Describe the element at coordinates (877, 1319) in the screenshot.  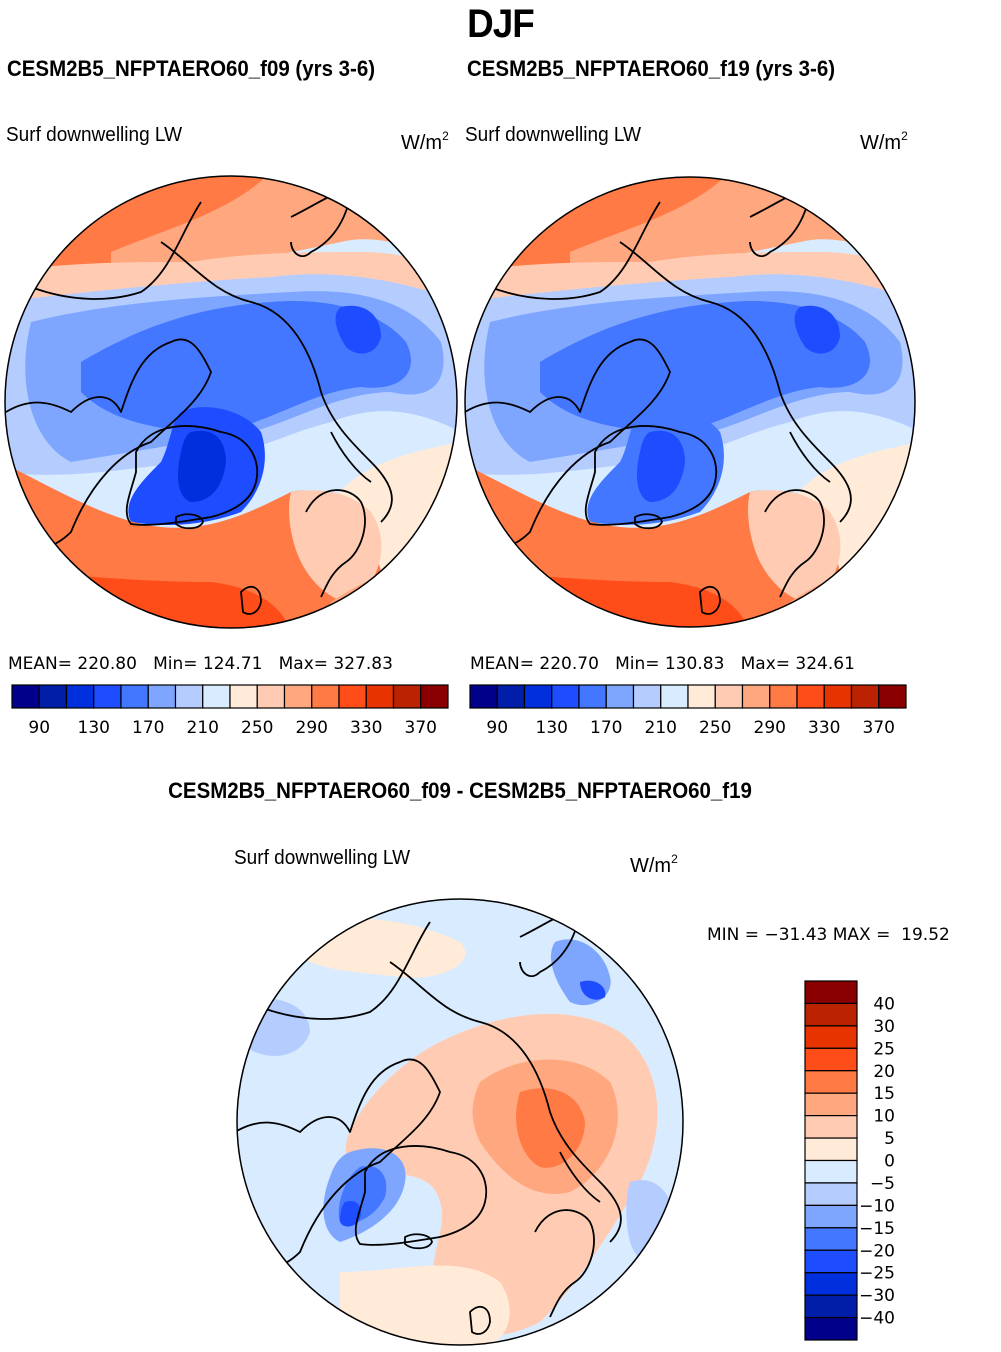
I see `colorbar-tick-label: −40` at that location.